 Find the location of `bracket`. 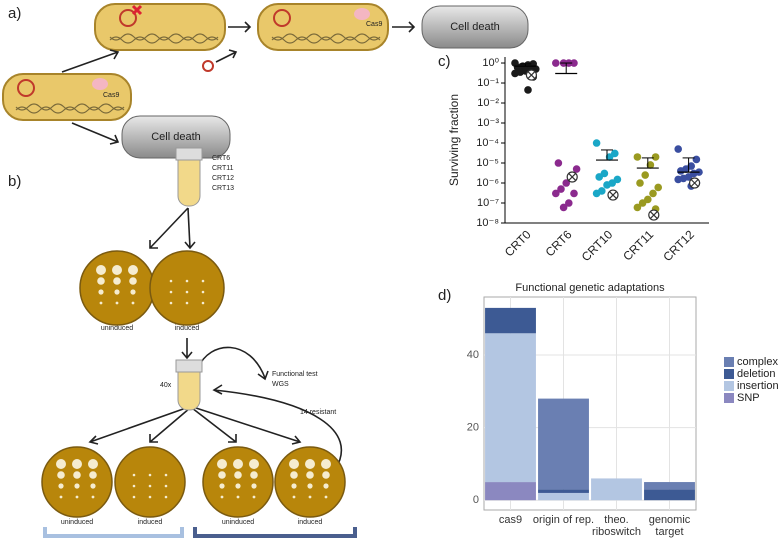

bracket is located at coordinates (275, 532).